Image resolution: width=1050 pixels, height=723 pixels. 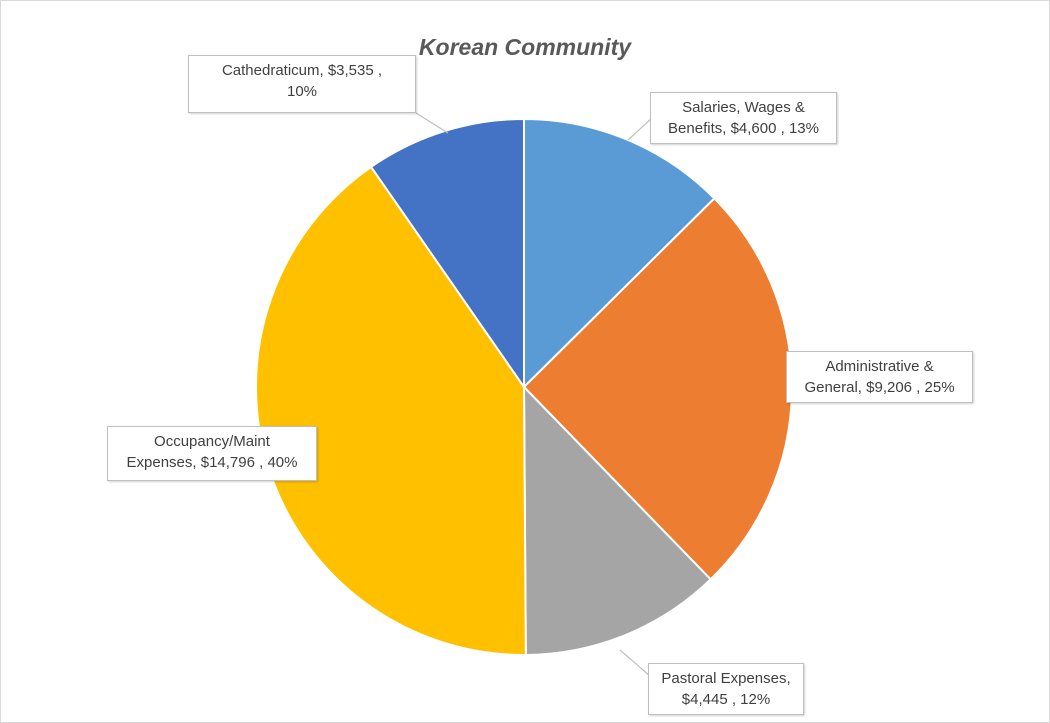 What do you see at coordinates (726, 689) in the screenshot?
I see `data-label: Pastoral Expenses, $4,445 , 12%` at bounding box center [726, 689].